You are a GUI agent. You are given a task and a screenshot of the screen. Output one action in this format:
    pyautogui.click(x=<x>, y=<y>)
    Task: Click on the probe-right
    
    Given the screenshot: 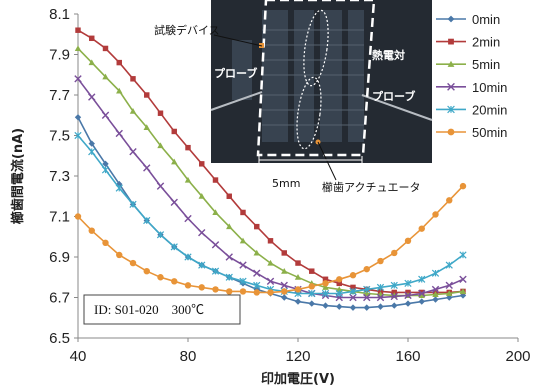 What is the action you would take?
    pyautogui.click(x=397, y=107)
    